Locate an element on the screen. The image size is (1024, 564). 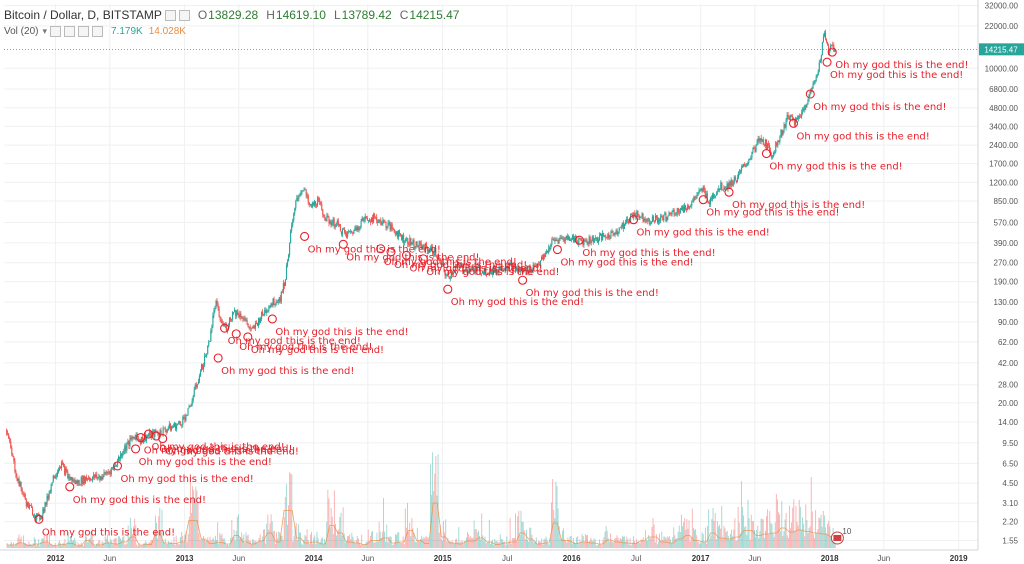
event-badge: 10 is located at coordinates (841, 536).